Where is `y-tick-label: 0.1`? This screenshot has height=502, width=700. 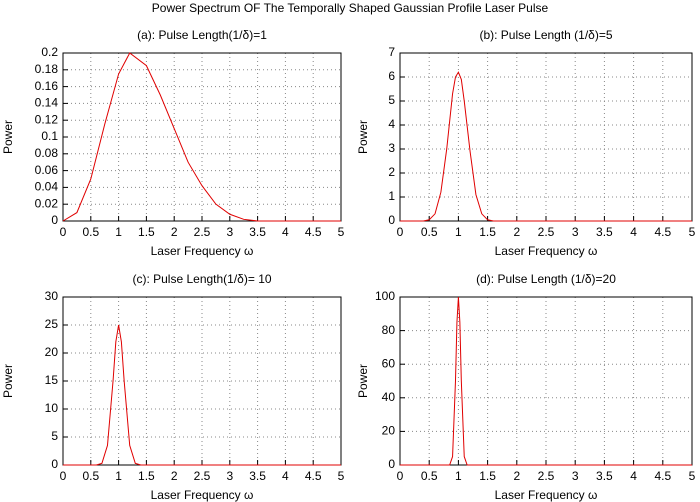
y-tick-label: 0.1 is located at coordinates (49, 136).